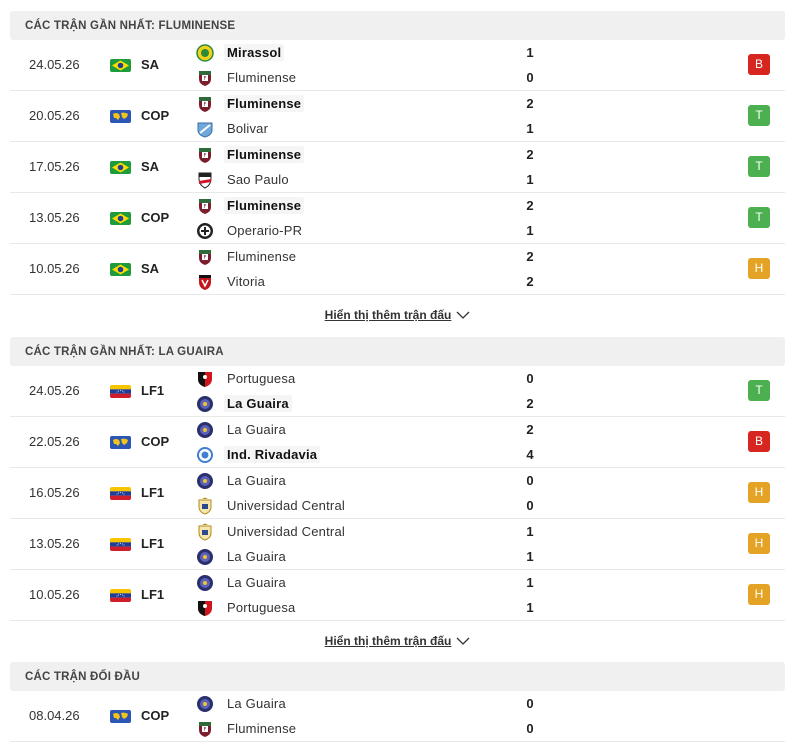 The height and width of the screenshot is (750, 800). I want to click on away-team: Ind. Rivadavia, so click(258, 454).